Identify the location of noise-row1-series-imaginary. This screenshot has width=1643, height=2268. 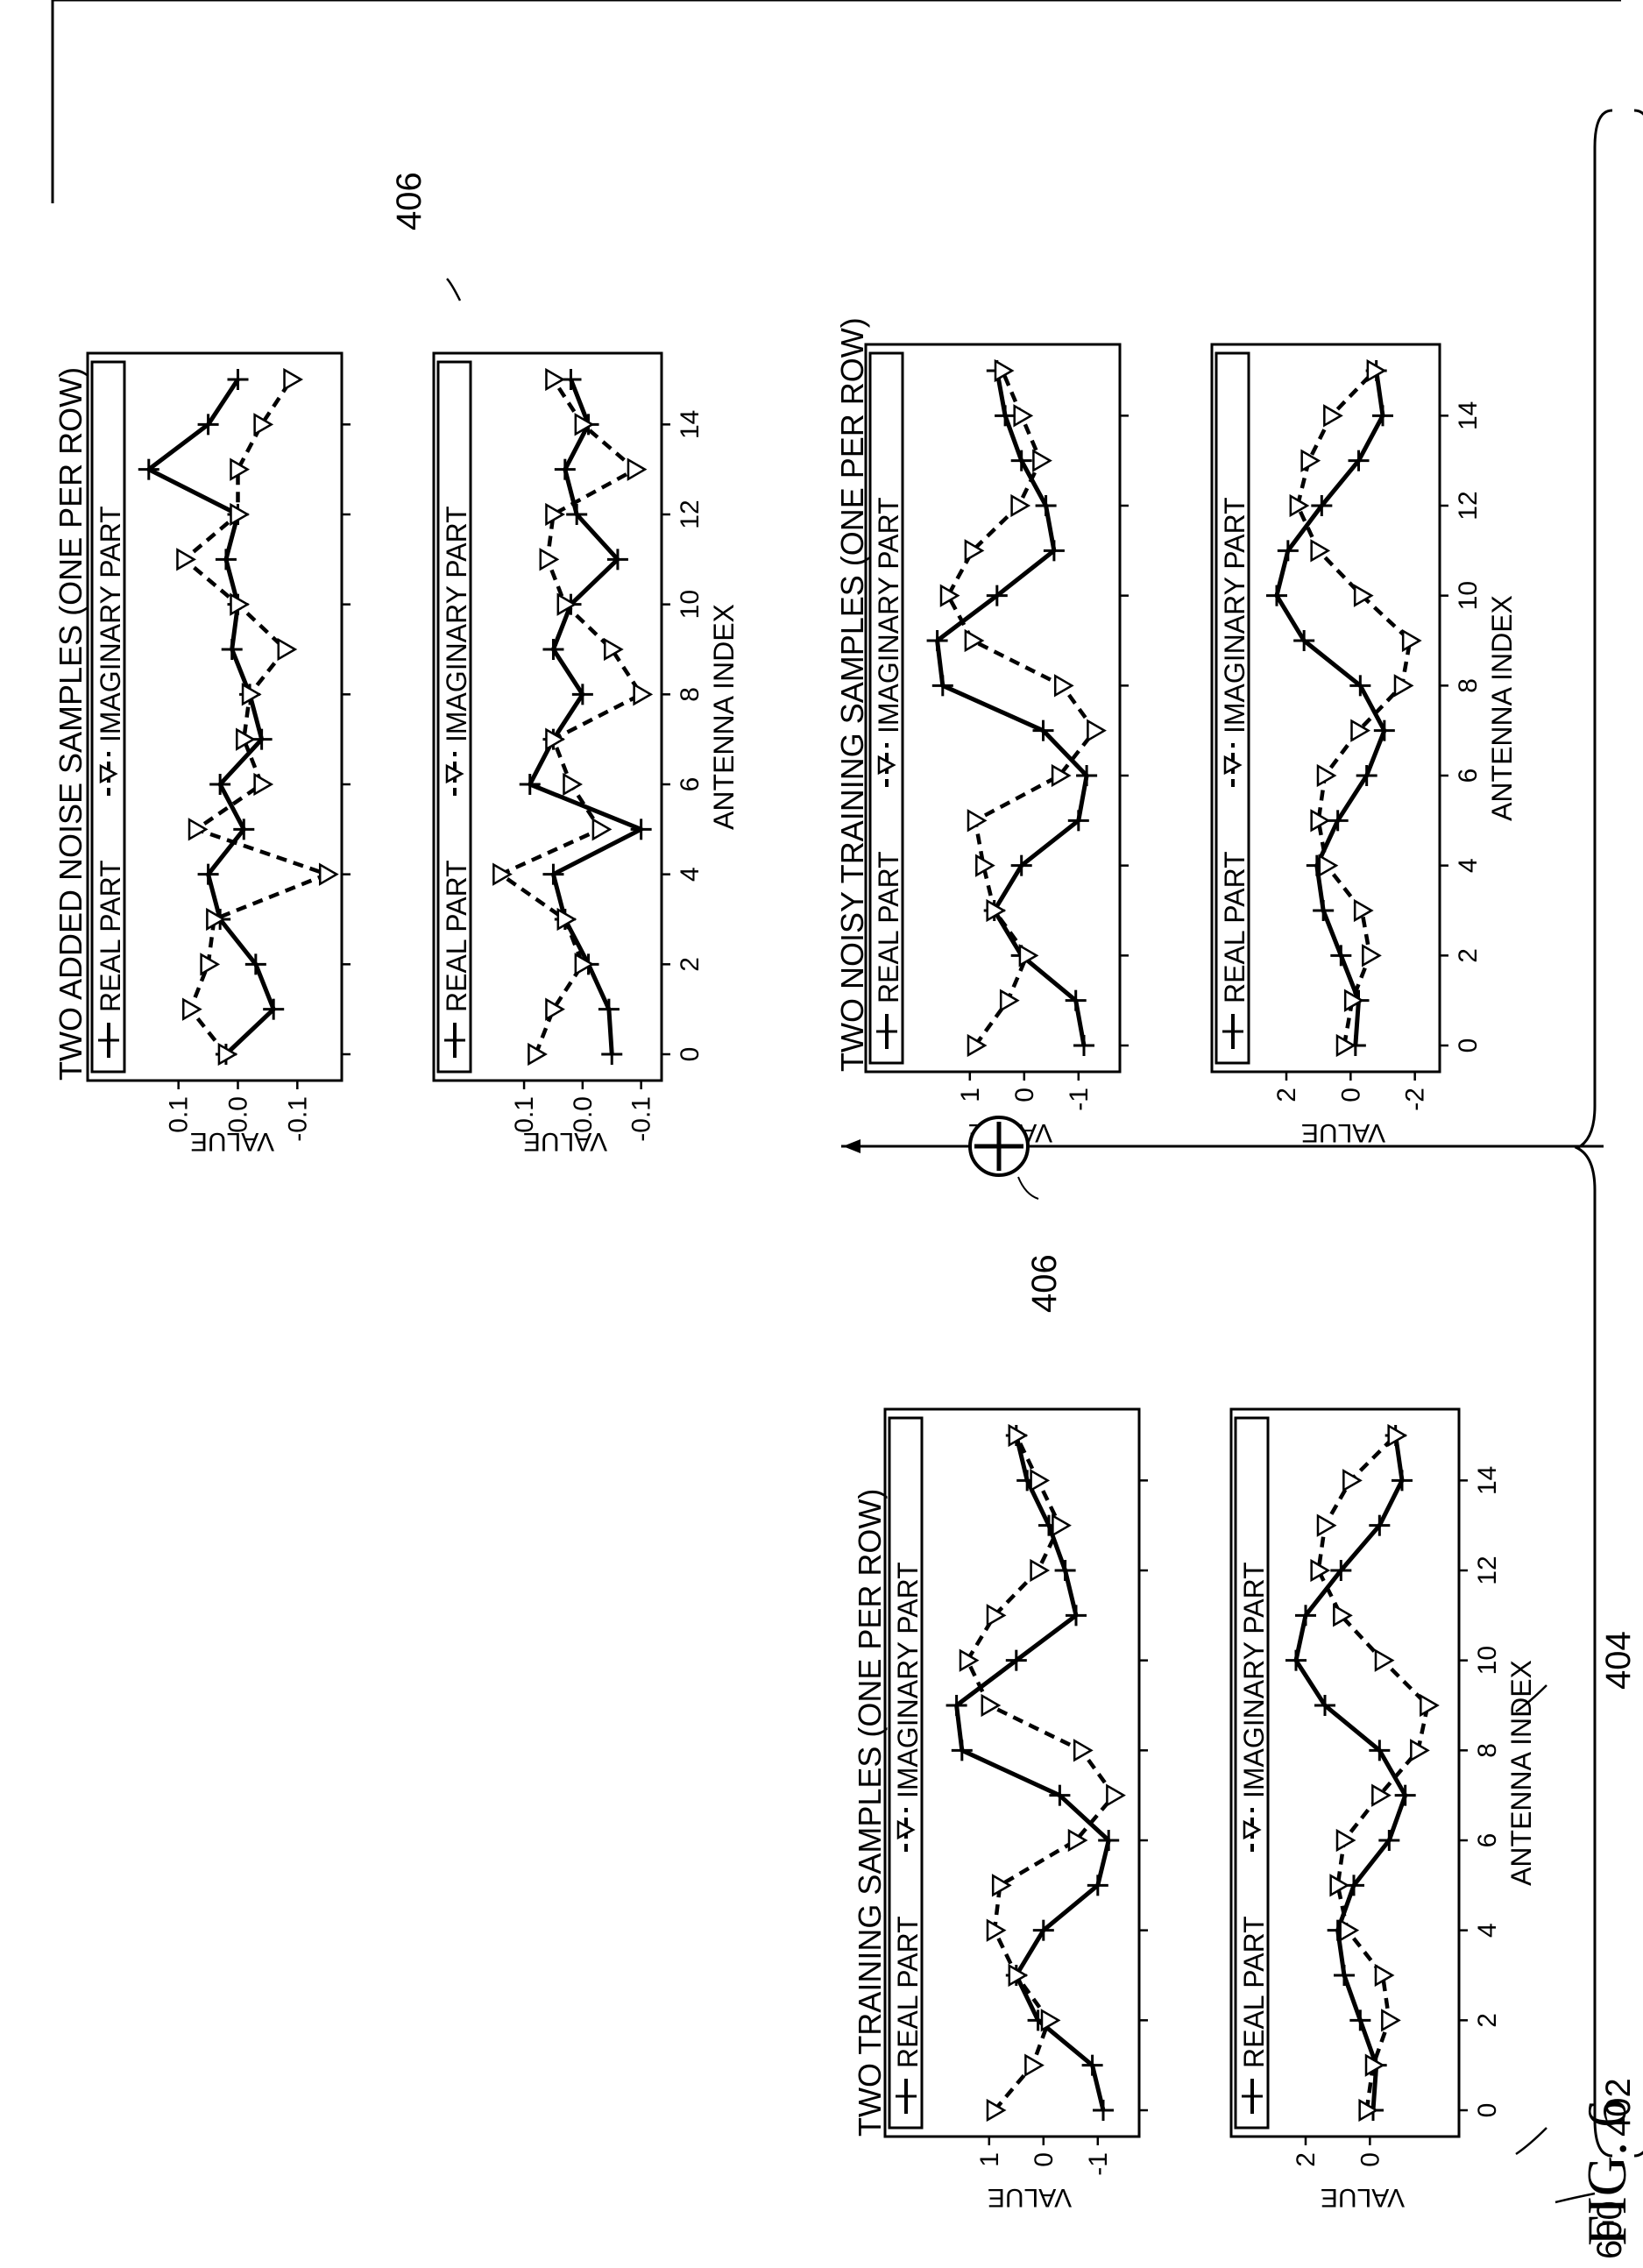
(257, 717).